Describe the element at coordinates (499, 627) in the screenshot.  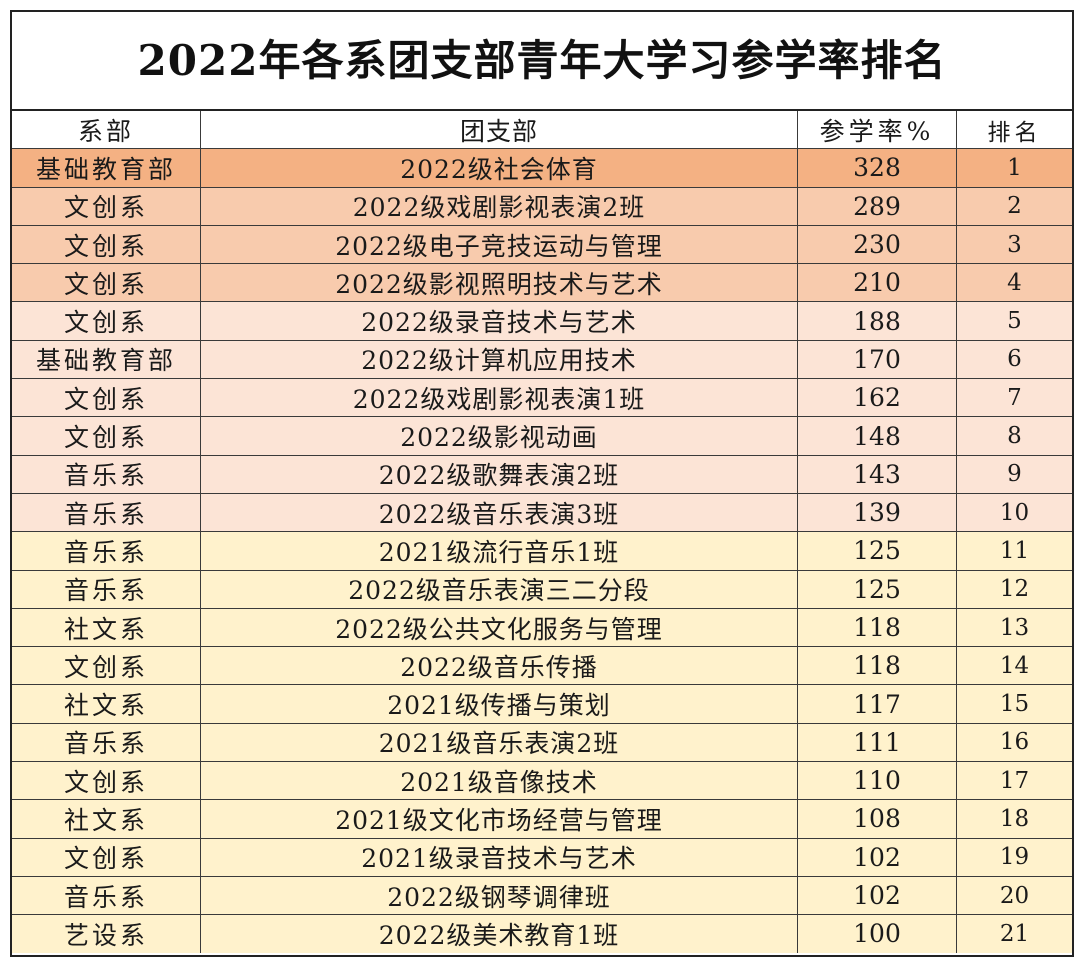
I see `cell-branch: 2022级公共文化服务与管理` at that location.